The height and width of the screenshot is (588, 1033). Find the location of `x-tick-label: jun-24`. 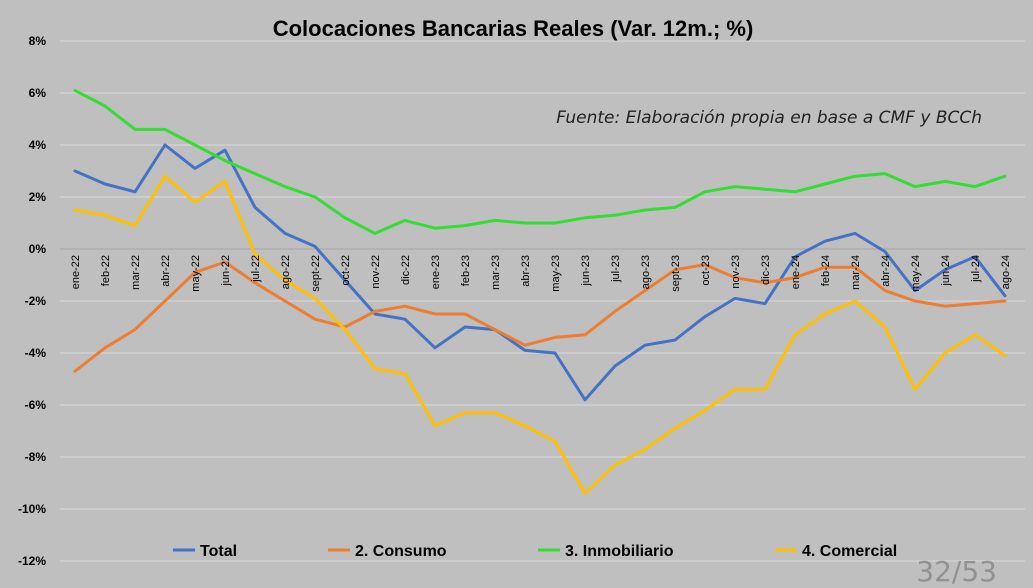

x-tick-label: jun-24 is located at coordinates (946, 271).